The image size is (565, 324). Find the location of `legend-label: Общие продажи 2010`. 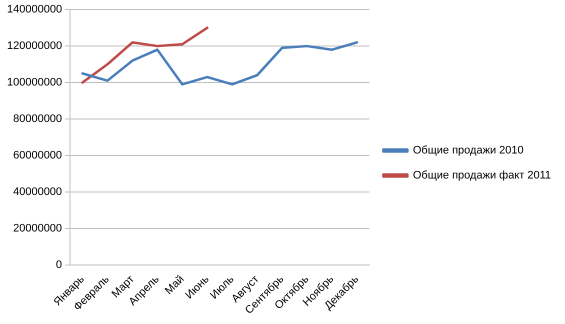

legend-label: Общие продажи 2010 is located at coordinates (468, 150).